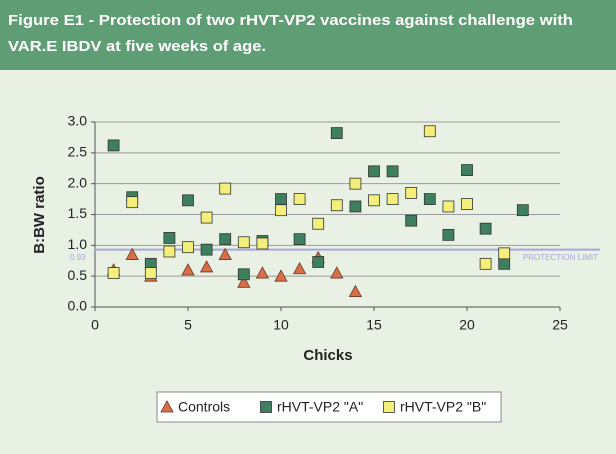  Describe the element at coordinates (467, 325) in the screenshot. I see `x-tick-label: 20` at that location.